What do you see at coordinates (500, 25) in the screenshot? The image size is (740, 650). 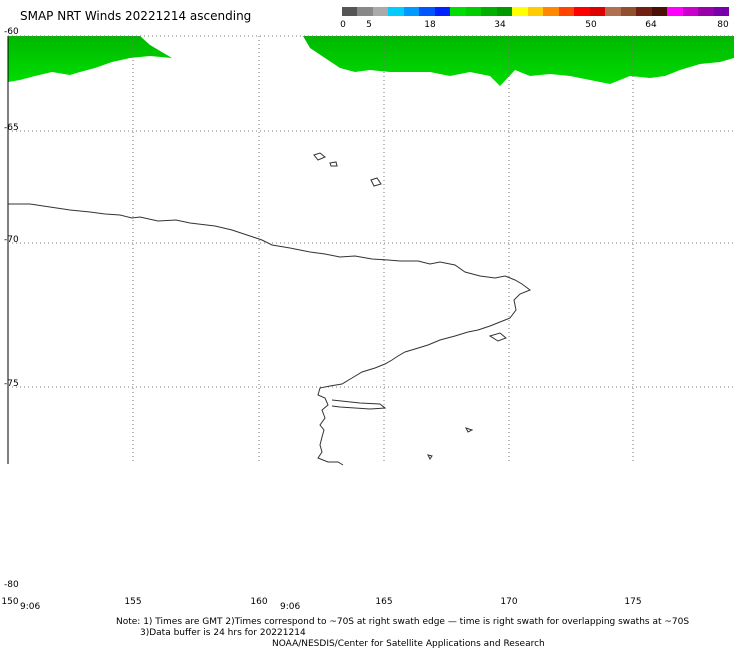 I see `colorbar-label: 34` at bounding box center [500, 25].